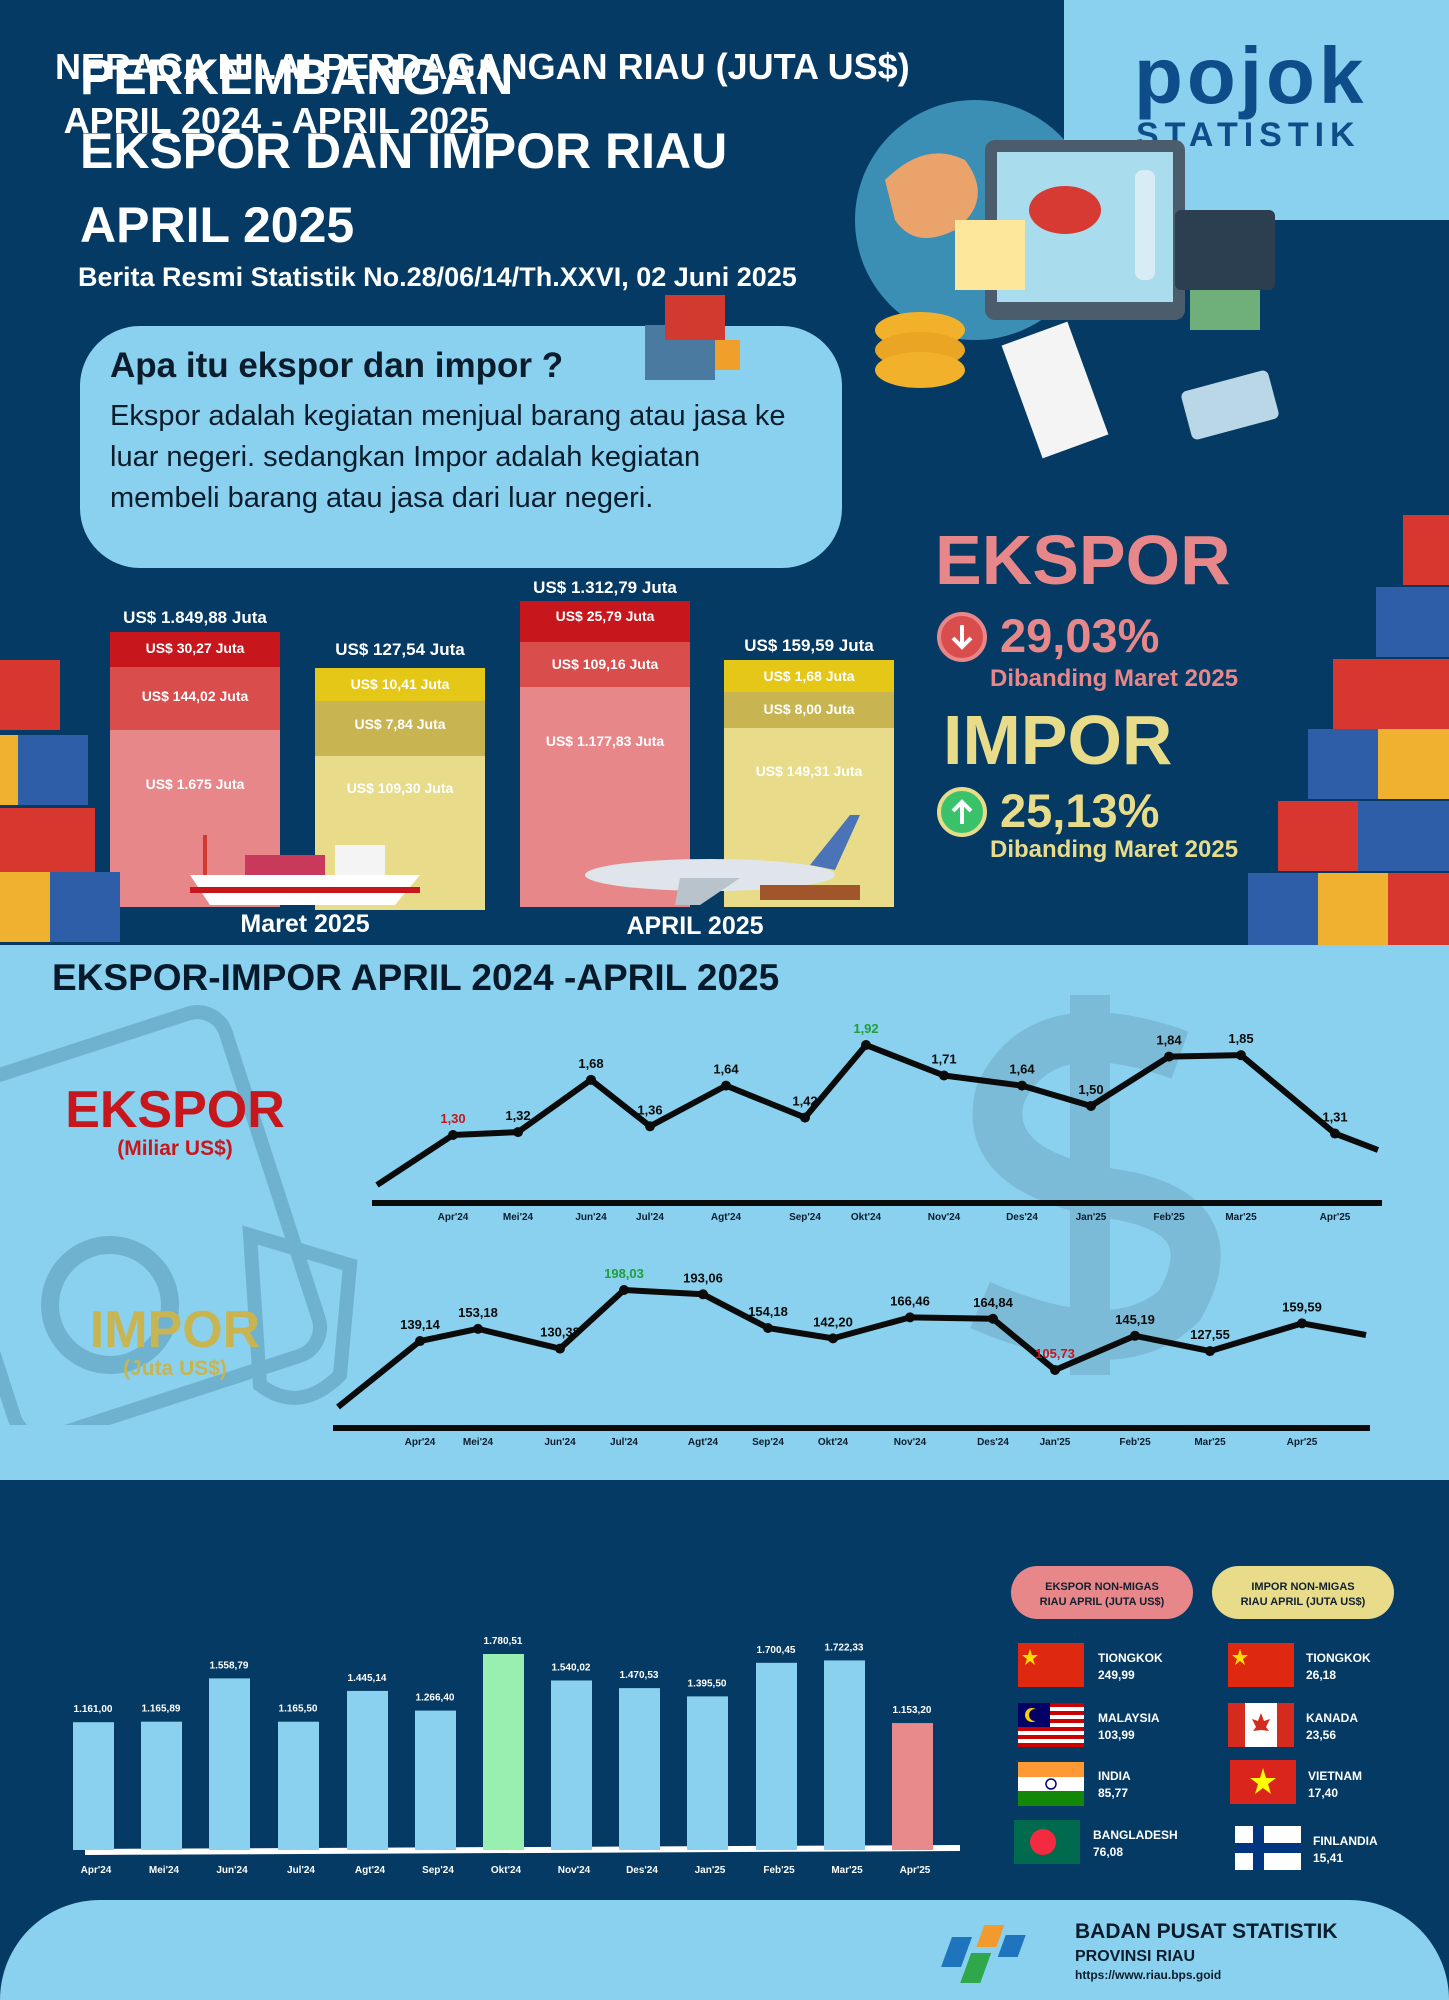 The image size is (1449, 2000). Describe the element at coordinates (1129, 1727) in the screenshot. I see `ekspor-partner-2: MALAYSIA 103,99` at that location.